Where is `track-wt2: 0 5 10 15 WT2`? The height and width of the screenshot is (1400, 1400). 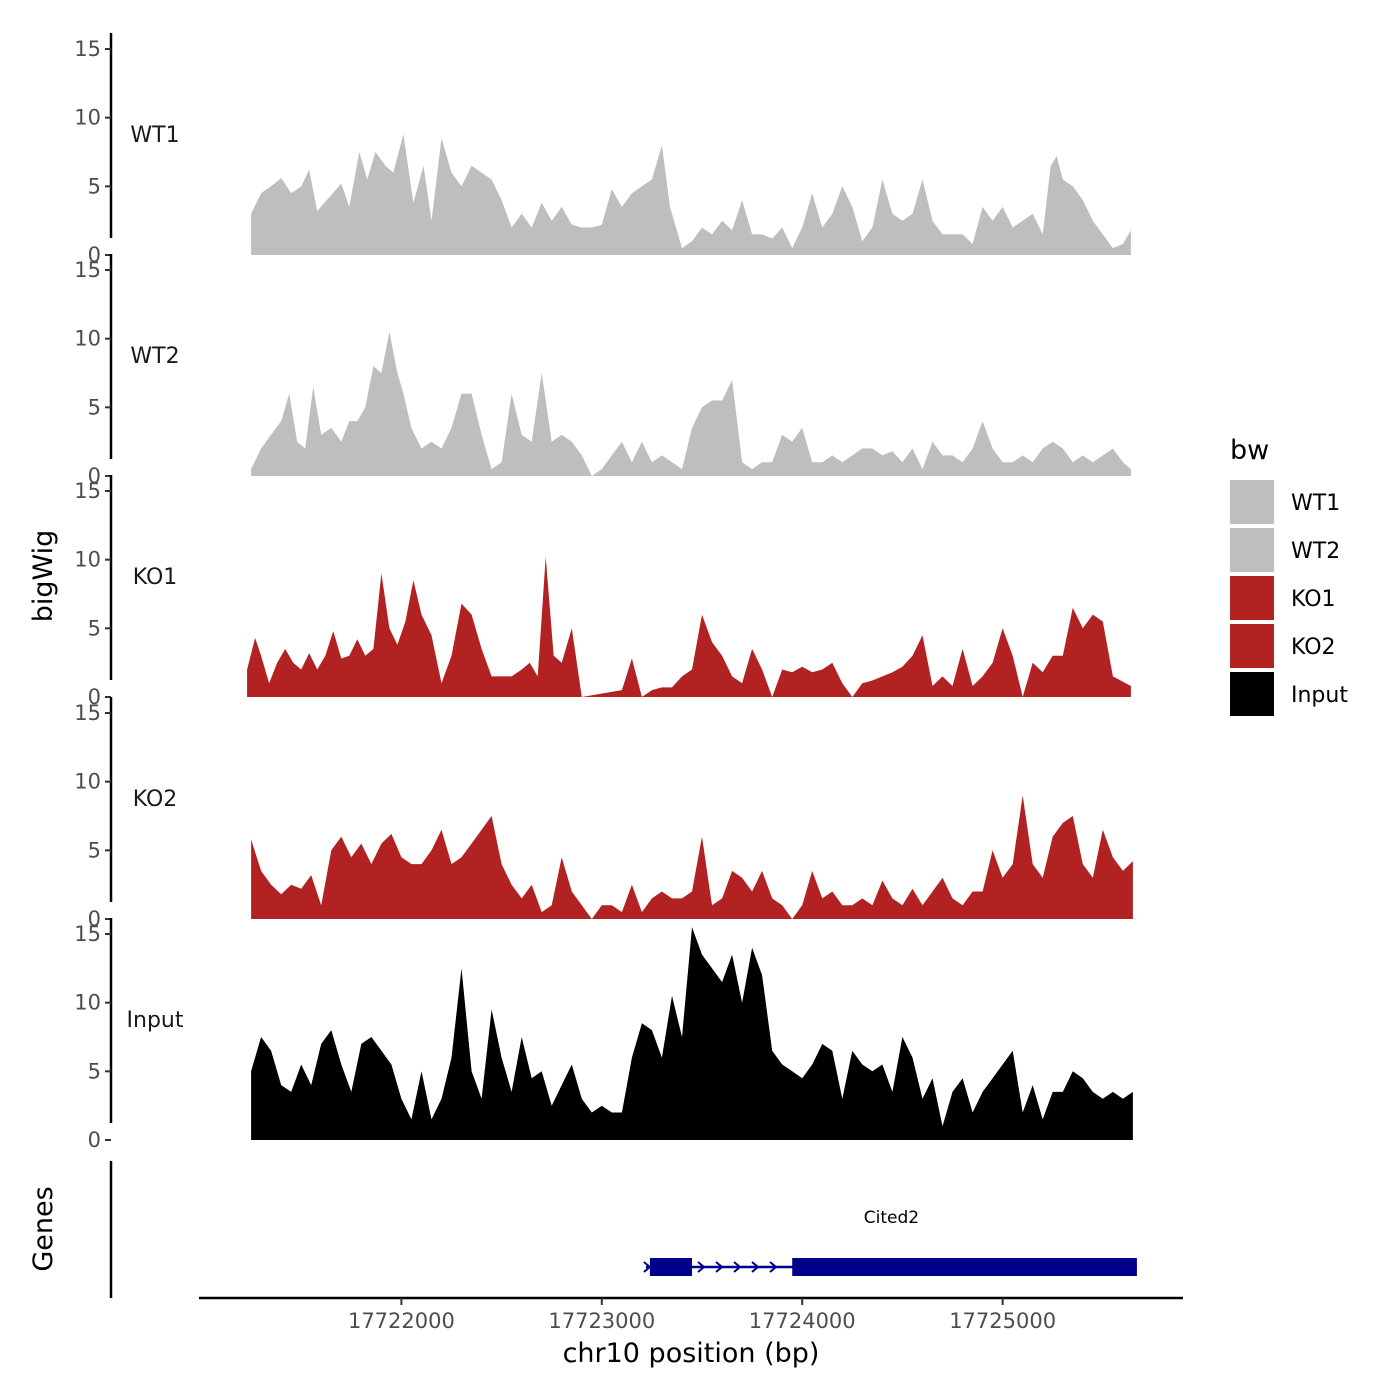
track-wt2: 0 5 10 15 WT2 is located at coordinates (602, 371).